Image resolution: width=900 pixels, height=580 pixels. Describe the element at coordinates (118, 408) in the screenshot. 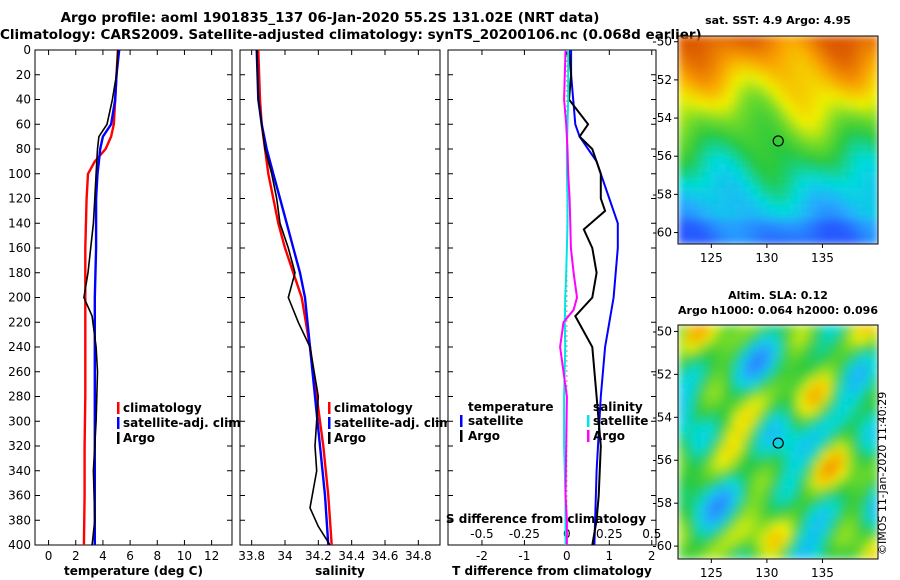

I see `temperature-legend-swatch` at that location.